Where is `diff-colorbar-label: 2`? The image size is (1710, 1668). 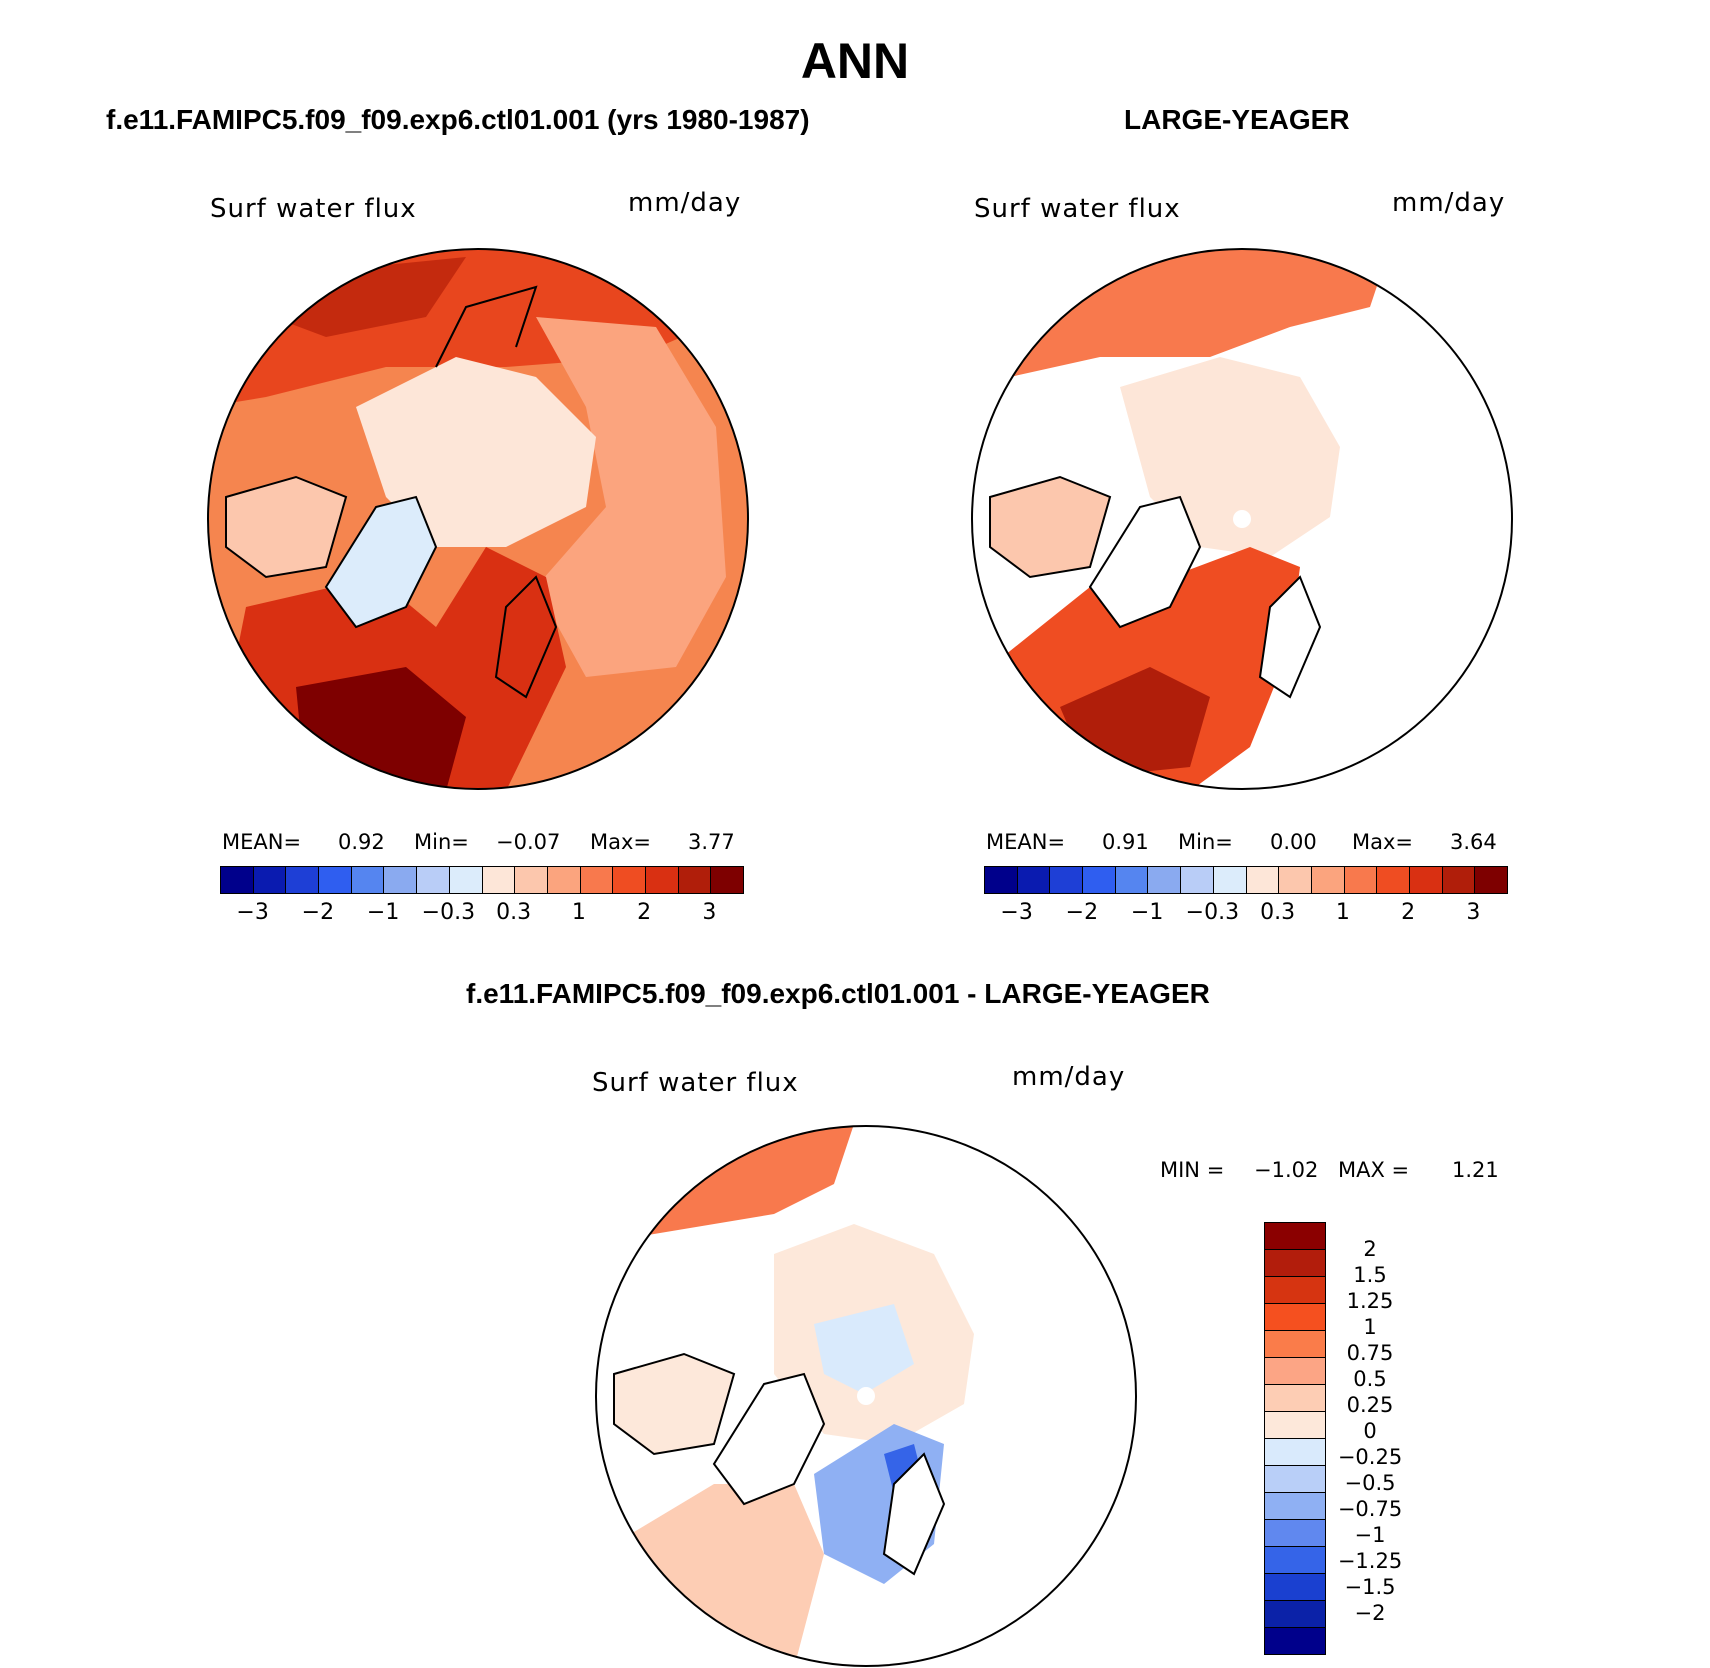 diff-colorbar-label: 2 is located at coordinates (1370, 1249).